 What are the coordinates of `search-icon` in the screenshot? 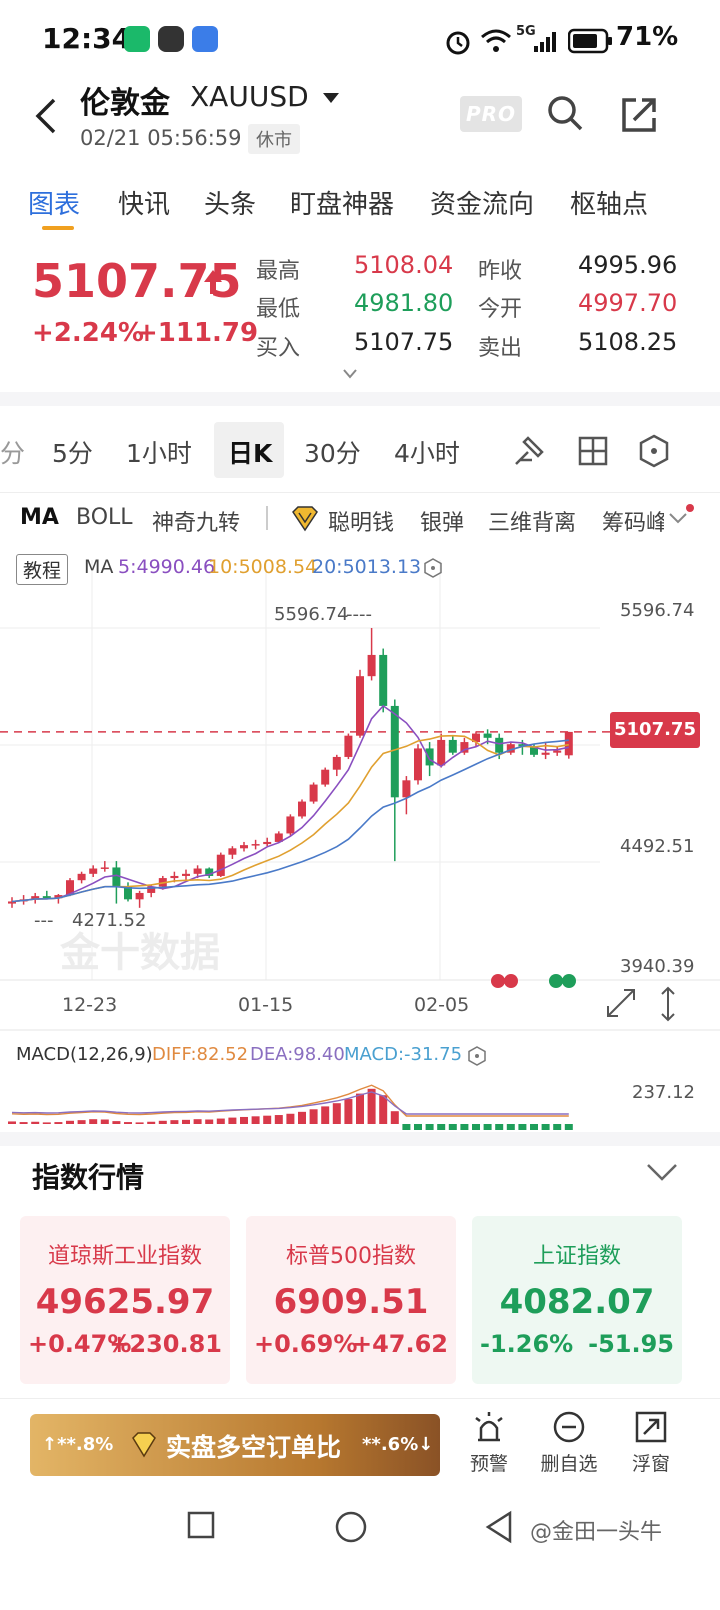 It's located at (565, 113).